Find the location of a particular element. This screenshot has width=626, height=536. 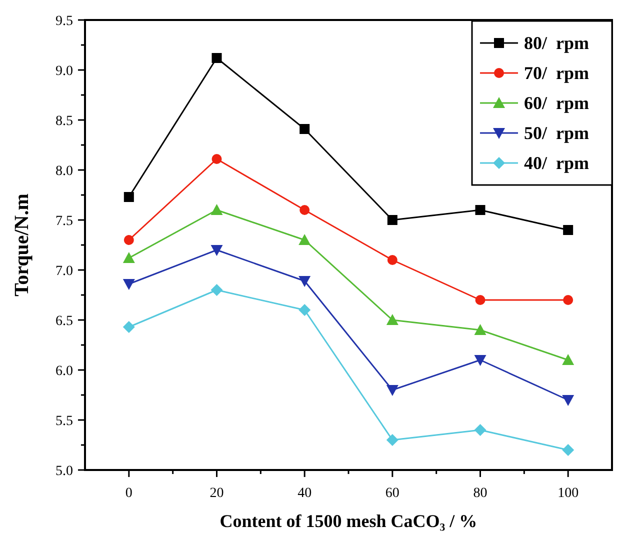

legend-label: 40/ rpm is located at coordinates (556, 163).